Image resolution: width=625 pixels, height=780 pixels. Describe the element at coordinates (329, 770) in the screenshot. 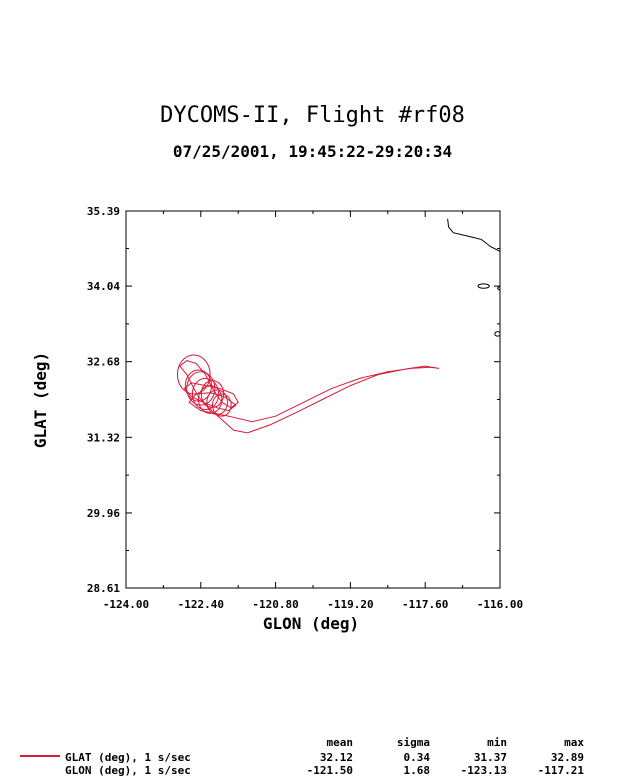

I see `stat-glon-mean: -121.50` at that location.